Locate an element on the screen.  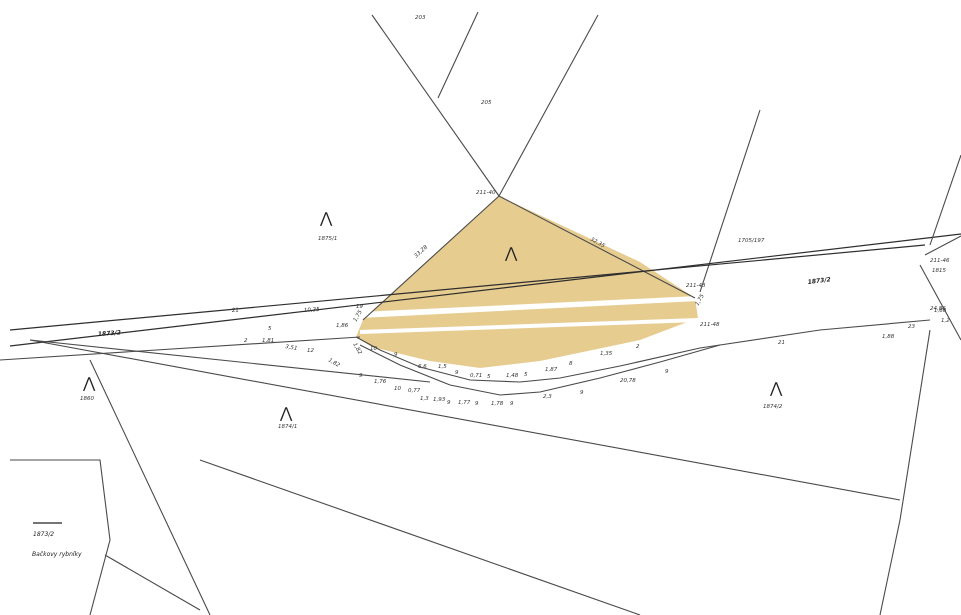
distance-label: 1,93 is located at coordinates (439, 400).